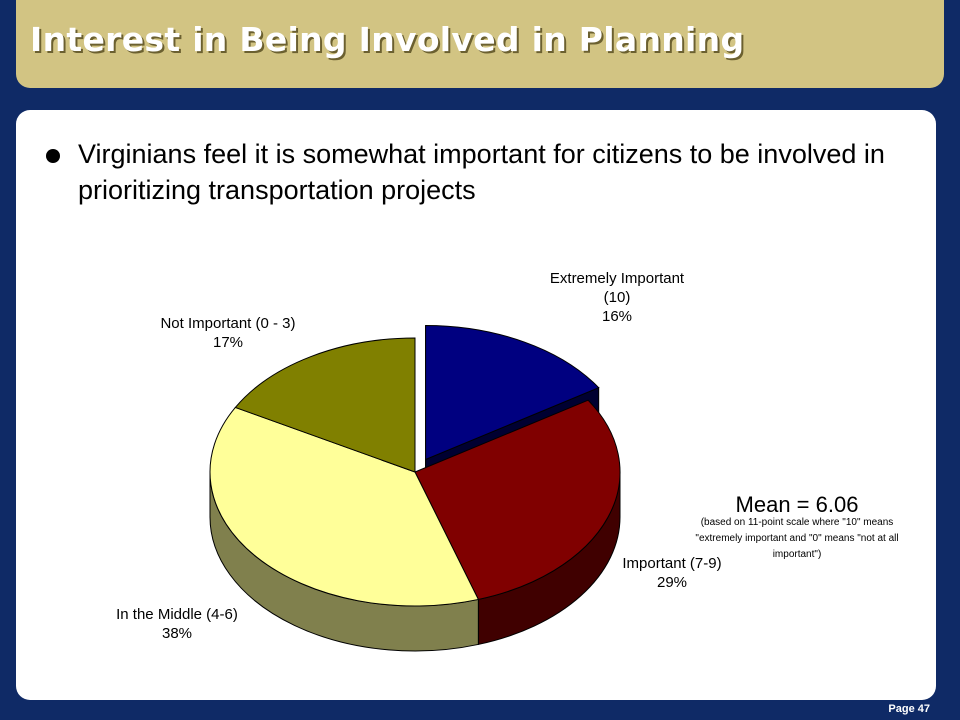 The height and width of the screenshot is (720, 960). What do you see at coordinates (617, 297) in the screenshot?
I see `pie-label-0: Extremely Important (10) 16%` at bounding box center [617, 297].